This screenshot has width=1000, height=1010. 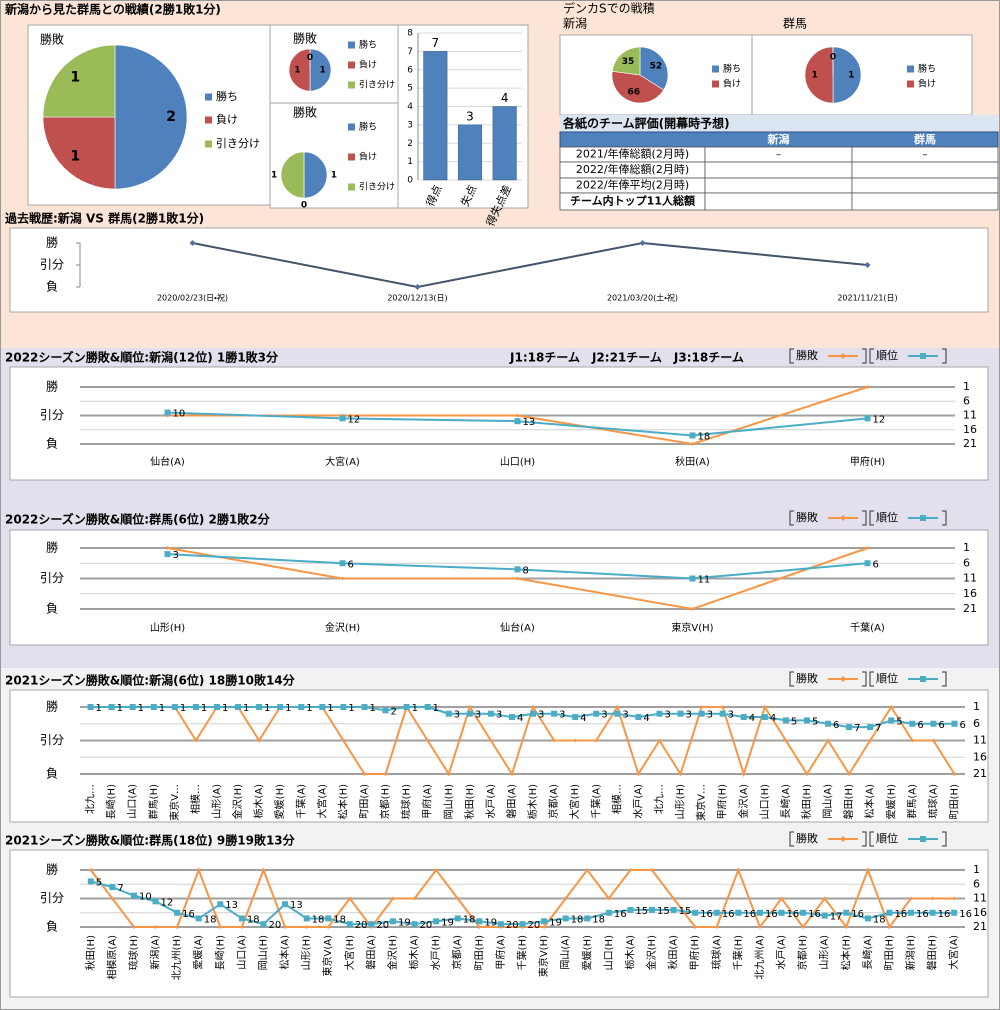 What do you see at coordinates (980, 912) in the screenshot?
I see `y2-tick-label: 16` at bounding box center [980, 912].